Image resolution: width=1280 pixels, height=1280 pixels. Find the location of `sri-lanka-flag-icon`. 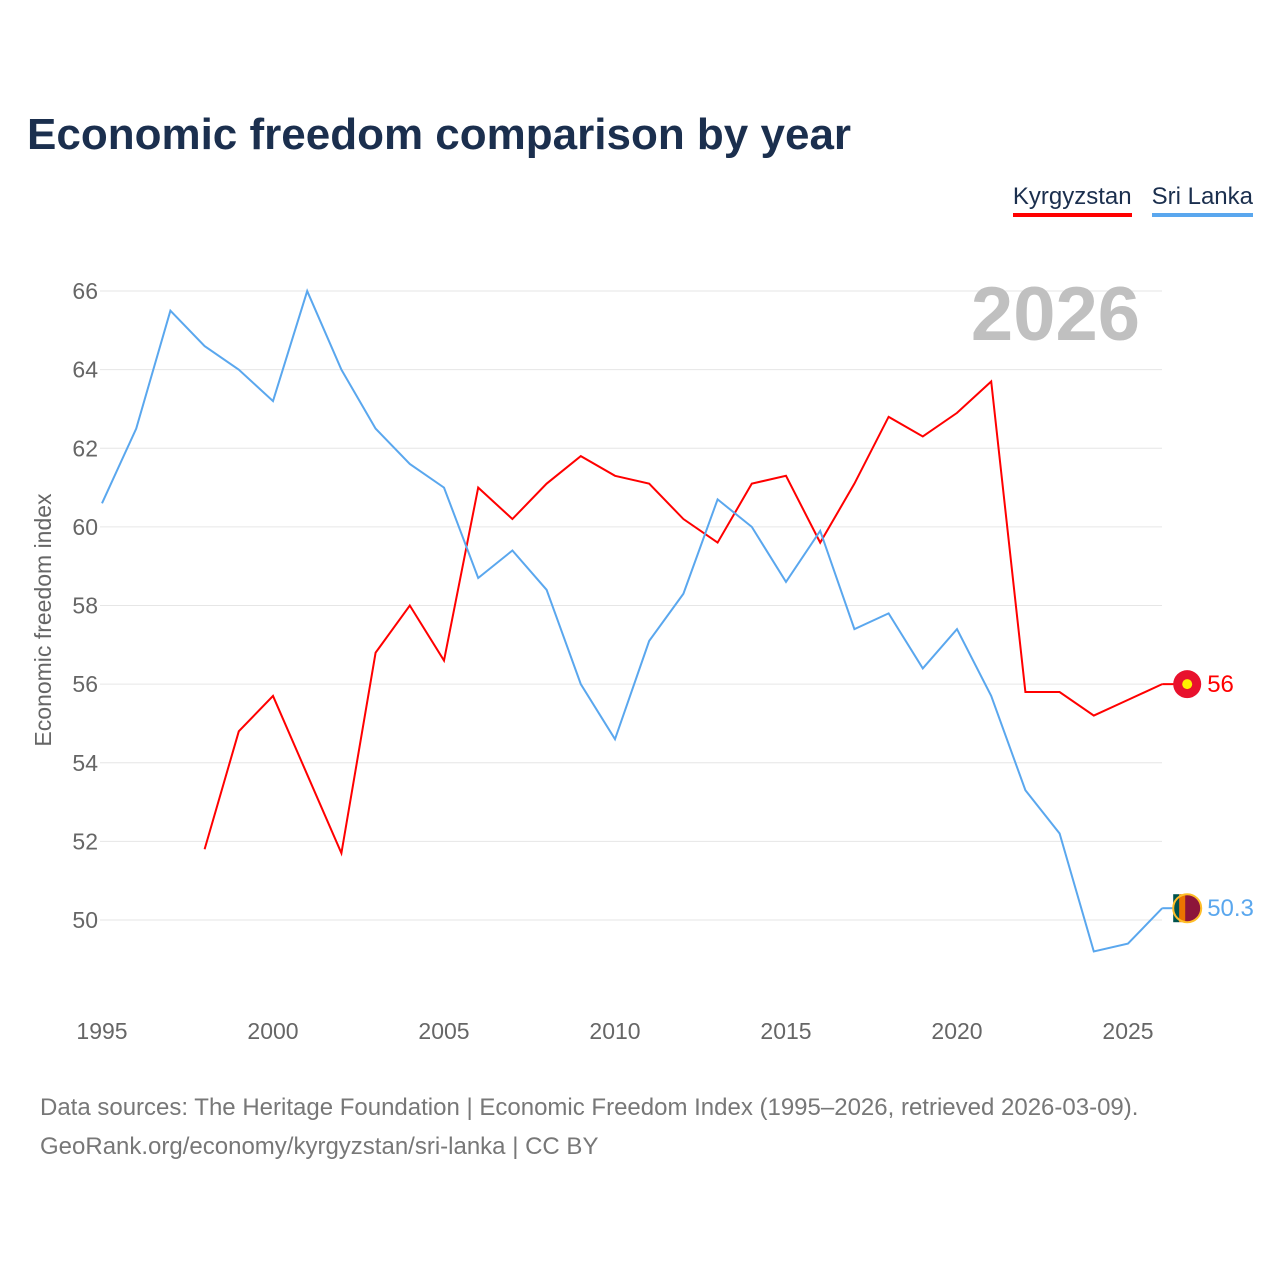

sri-lanka-flag-icon is located at coordinates (1187, 908).